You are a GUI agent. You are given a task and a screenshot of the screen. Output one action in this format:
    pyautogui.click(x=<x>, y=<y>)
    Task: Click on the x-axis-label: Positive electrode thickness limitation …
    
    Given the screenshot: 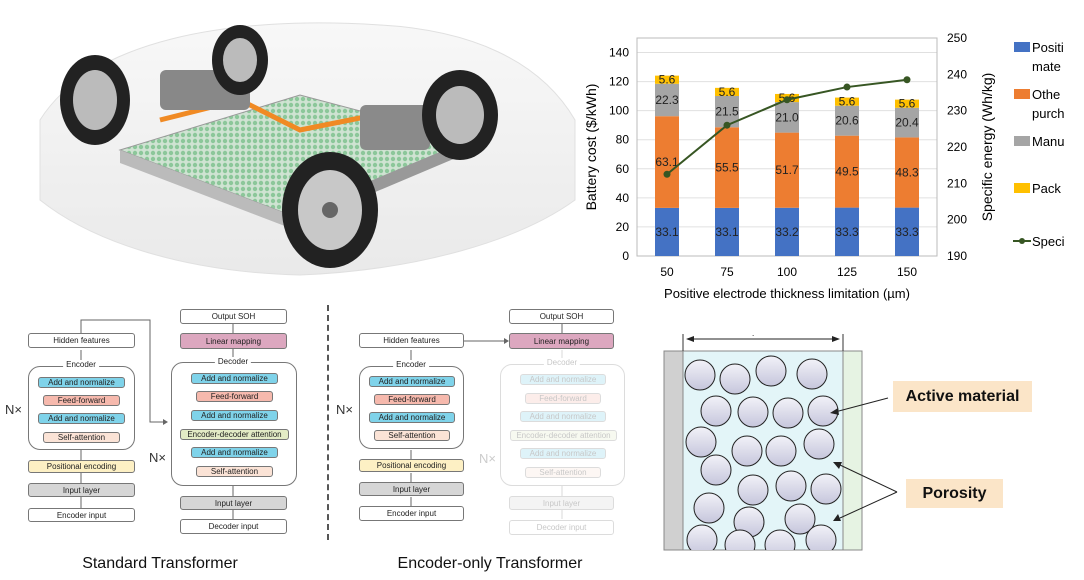 What is the action you would take?
    pyautogui.click(x=787, y=293)
    